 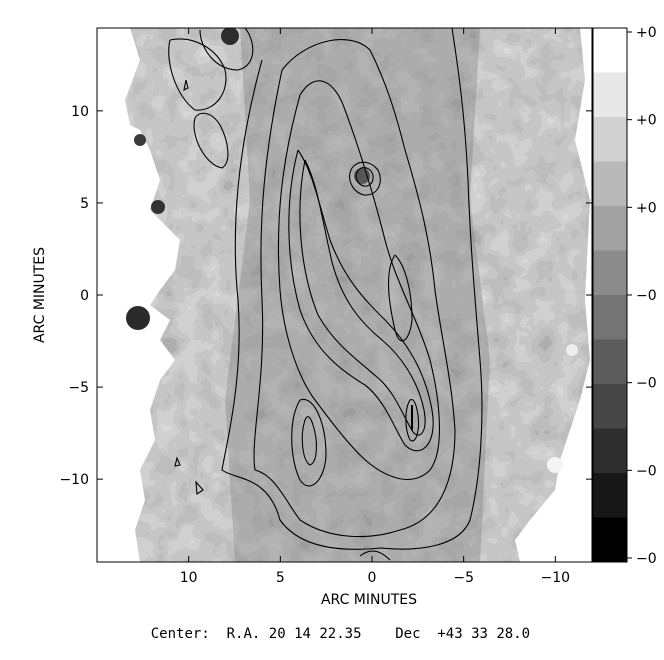 I want to click on colorbar, so click(x=610, y=295).